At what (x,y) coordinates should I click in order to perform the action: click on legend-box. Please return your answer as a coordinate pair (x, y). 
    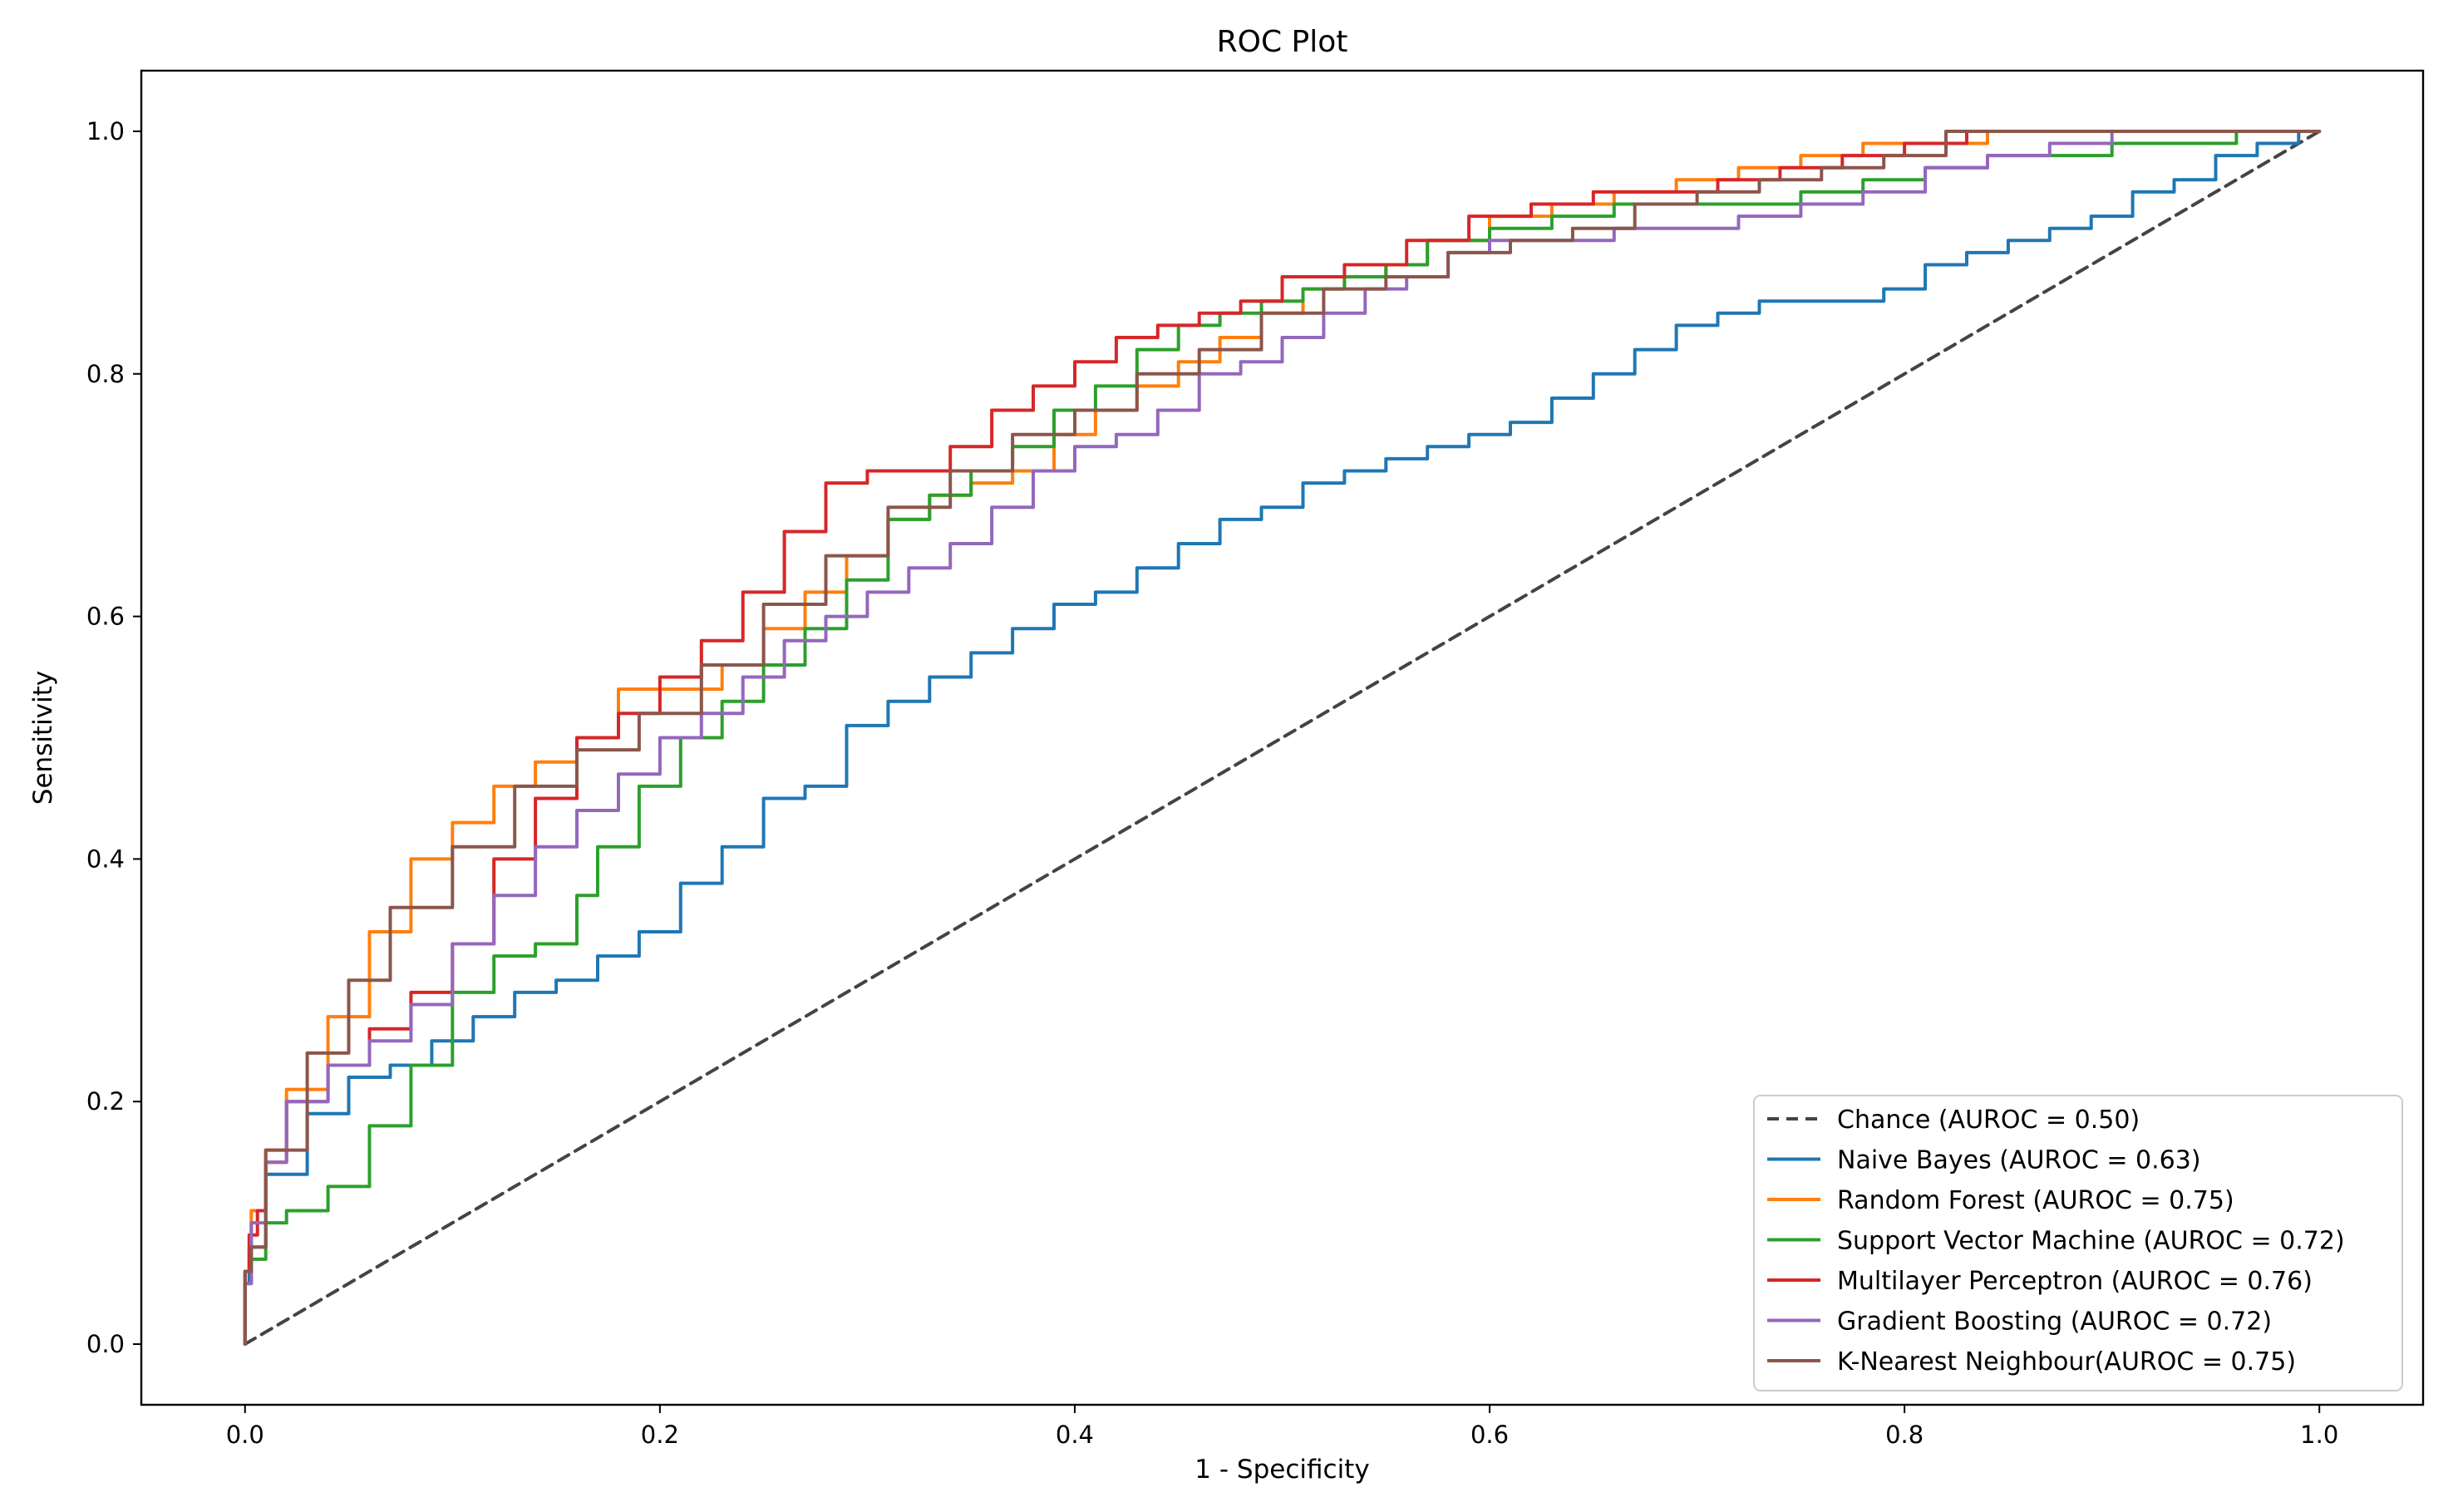
    Looking at the image, I should click on (2078, 1243).